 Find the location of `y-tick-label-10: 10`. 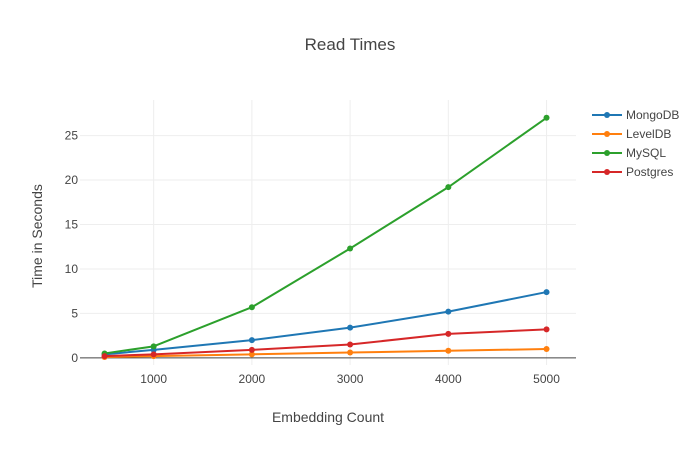

y-tick-label-10: 10 is located at coordinates (72, 269).